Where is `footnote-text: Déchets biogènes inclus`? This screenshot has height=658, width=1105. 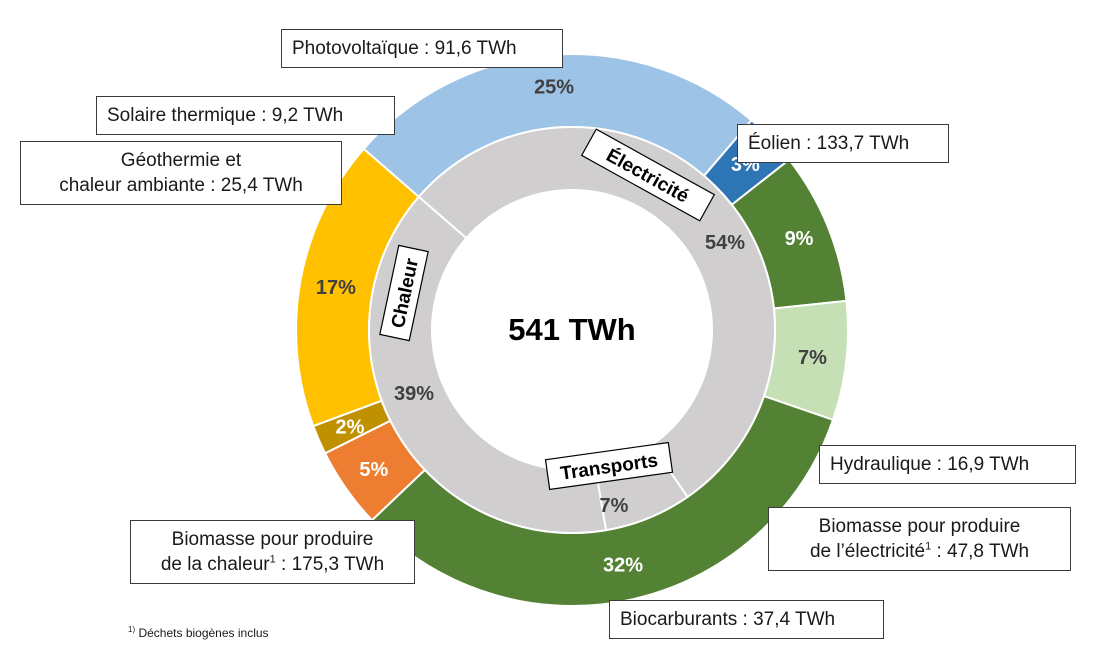
footnote-text: Déchets biogènes inclus is located at coordinates (202, 633).